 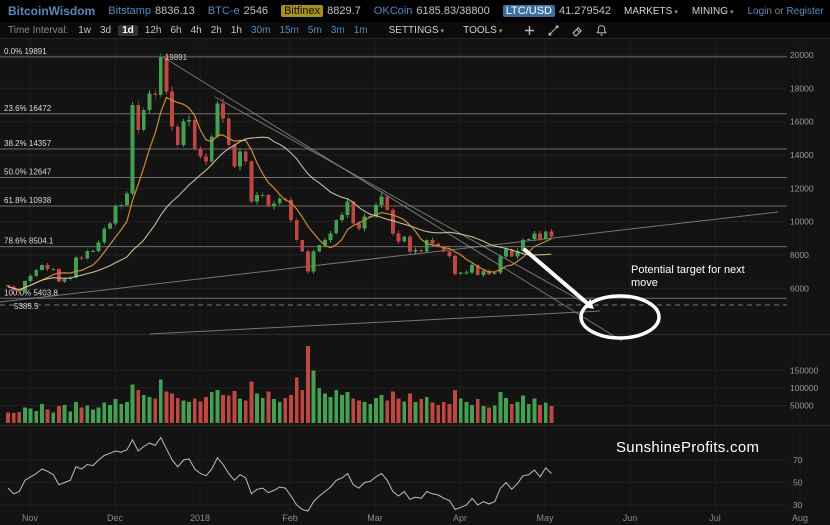 What do you see at coordinates (630, 518) in the screenshot?
I see `svg-text: Jun` at bounding box center [630, 518].